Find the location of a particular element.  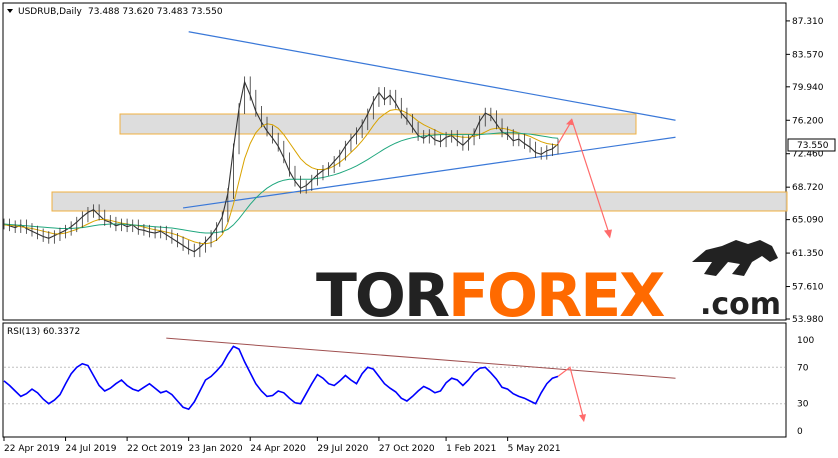

price-tick-label: 57.610 is located at coordinates (808, 288).